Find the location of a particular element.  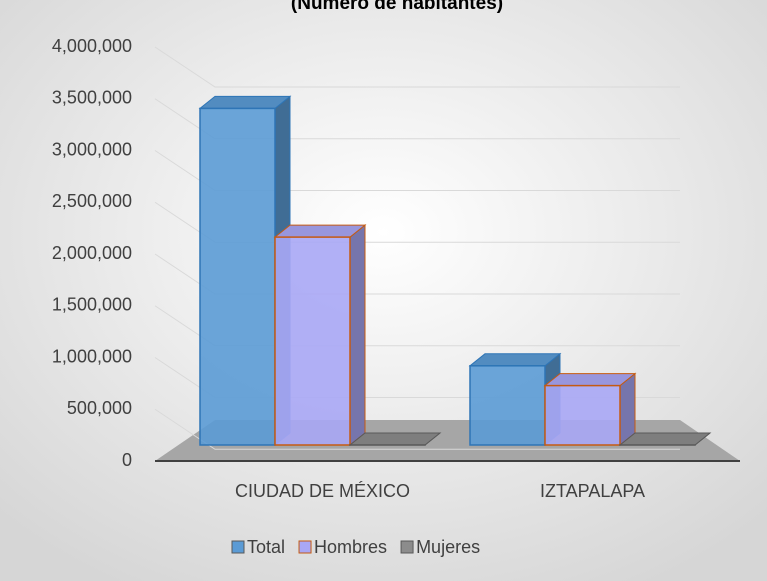

y-tick-label: 2,500,000 is located at coordinates (92, 201).